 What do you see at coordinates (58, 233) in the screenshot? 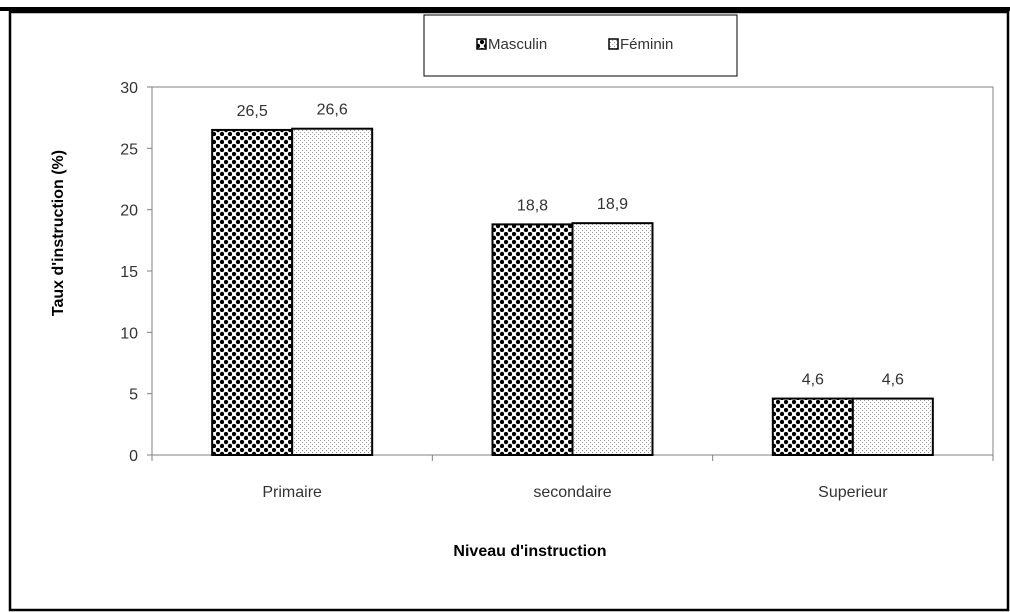
I see `y-axis-title: Taux d'instruction (%)` at bounding box center [58, 233].